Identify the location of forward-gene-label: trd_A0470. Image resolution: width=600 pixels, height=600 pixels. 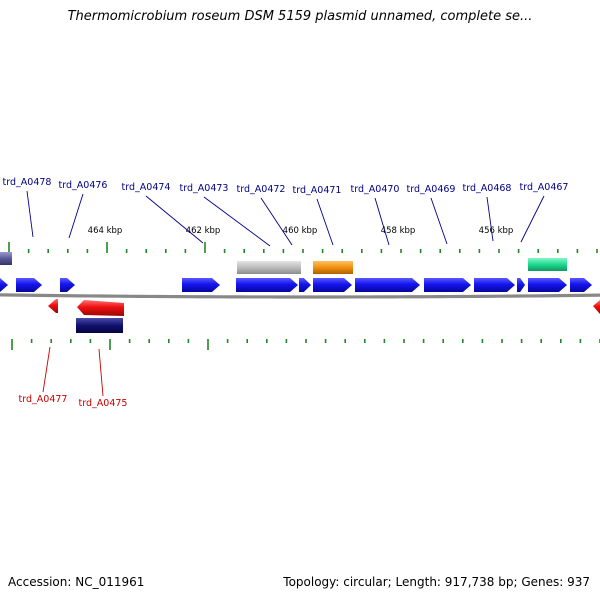
(375, 189).